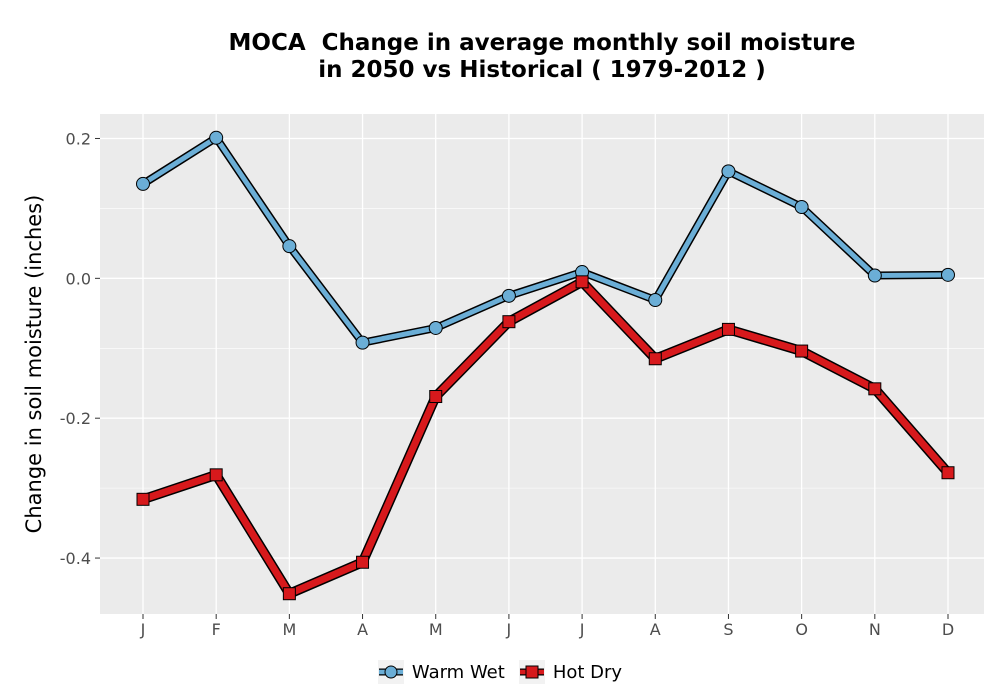 Image resolution: width=1000 pixels, height=700 pixels. What do you see at coordinates (948, 629) in the screenshot?
I see `x-tick-label: D` at bounding box center [948, 629].